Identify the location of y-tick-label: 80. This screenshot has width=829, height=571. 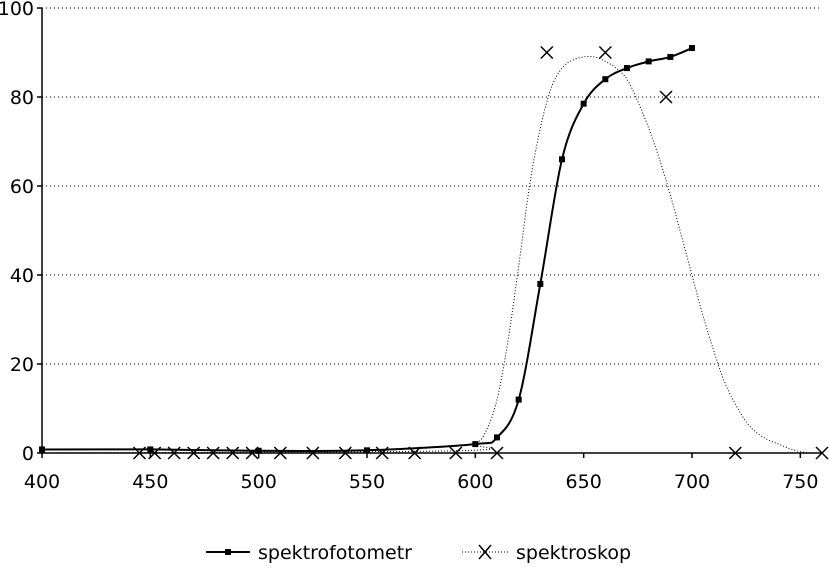
(22, 98).